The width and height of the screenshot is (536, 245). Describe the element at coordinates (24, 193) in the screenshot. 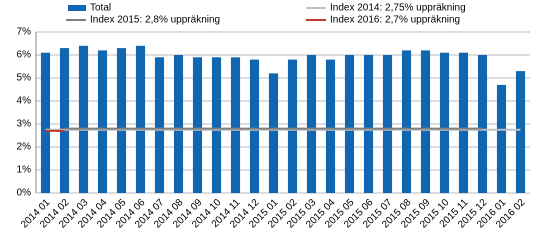

I see `y-tick-label: 0%` at that location.